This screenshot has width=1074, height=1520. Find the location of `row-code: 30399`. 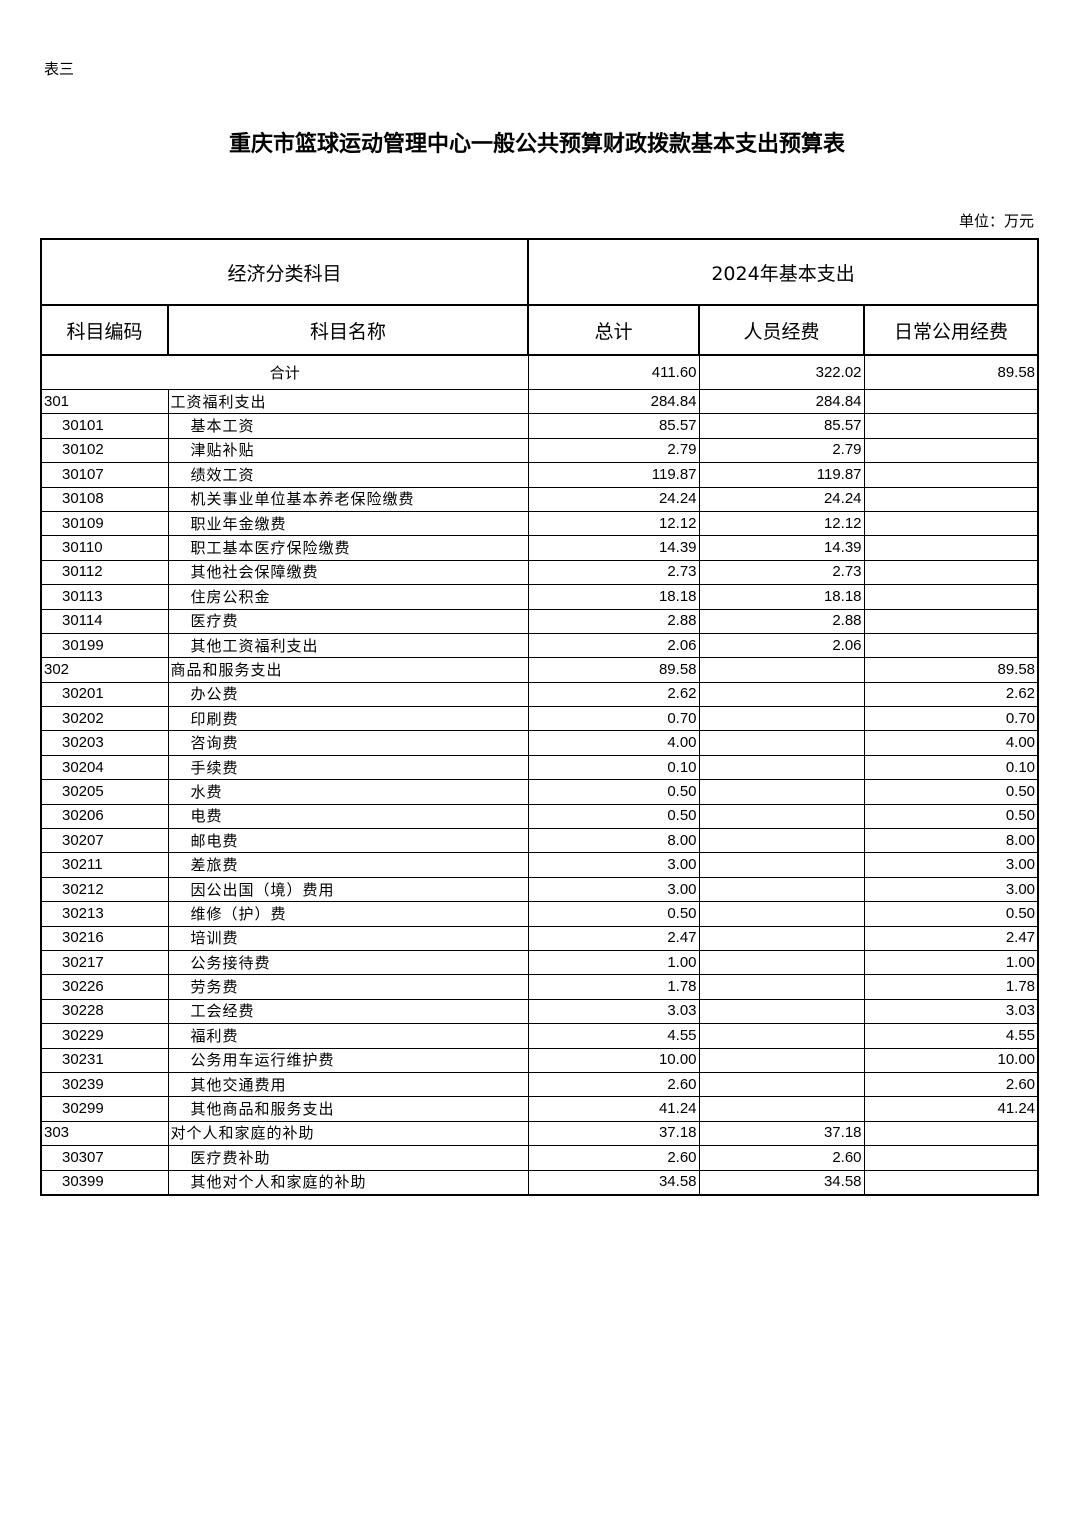

row-code: 30399 is located at coordinates (104, 1182).